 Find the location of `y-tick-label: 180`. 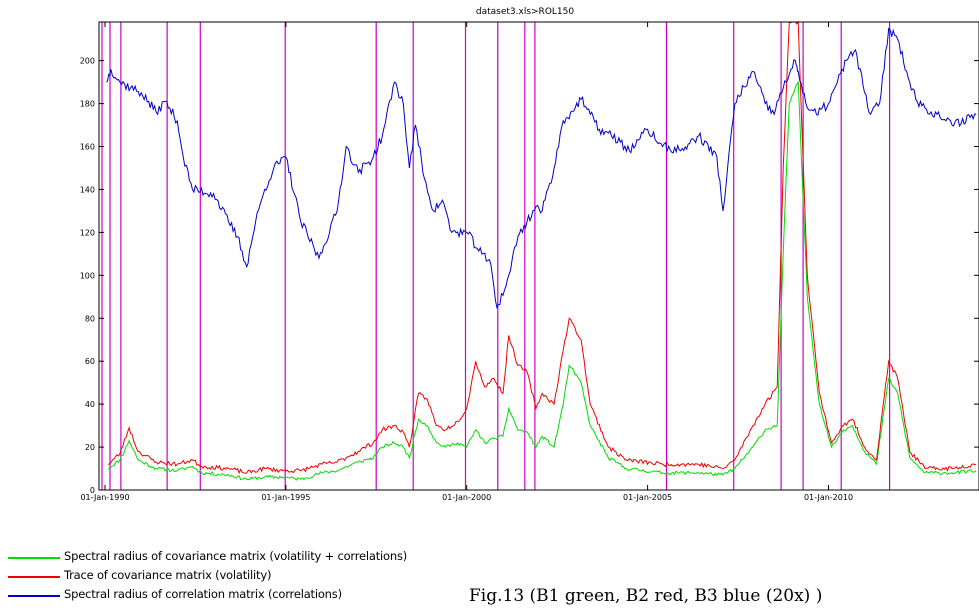

y-tick-label: 180 is located at coordinates (87, 104).